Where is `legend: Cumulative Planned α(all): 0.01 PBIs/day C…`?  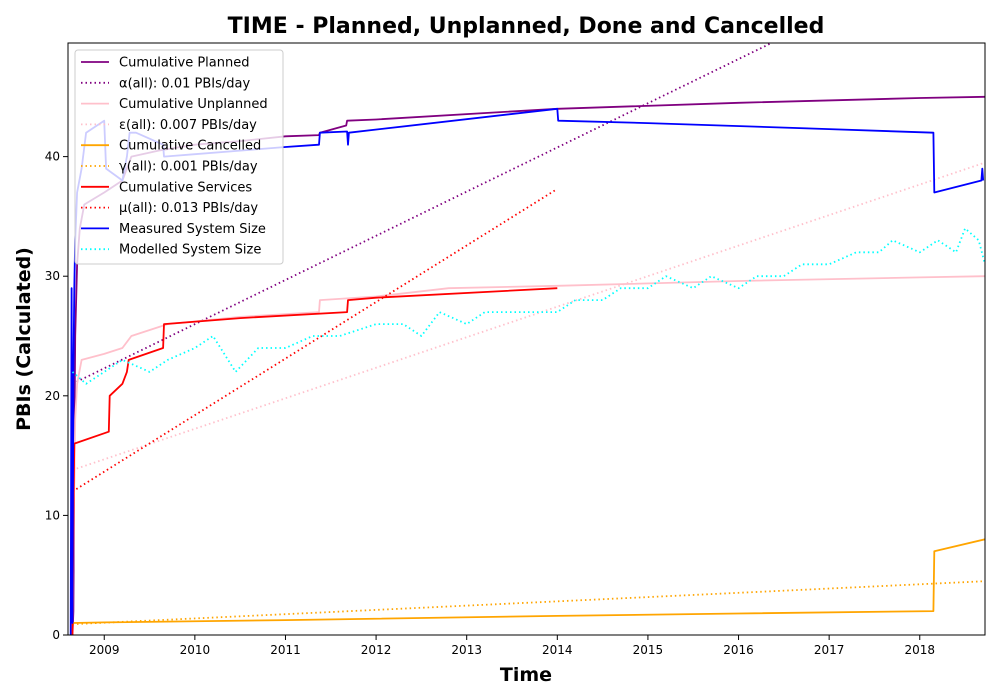
legend: Cumulative Planned α(all): 0.01 PBIs/day C… is located at coordinates (179, 157).